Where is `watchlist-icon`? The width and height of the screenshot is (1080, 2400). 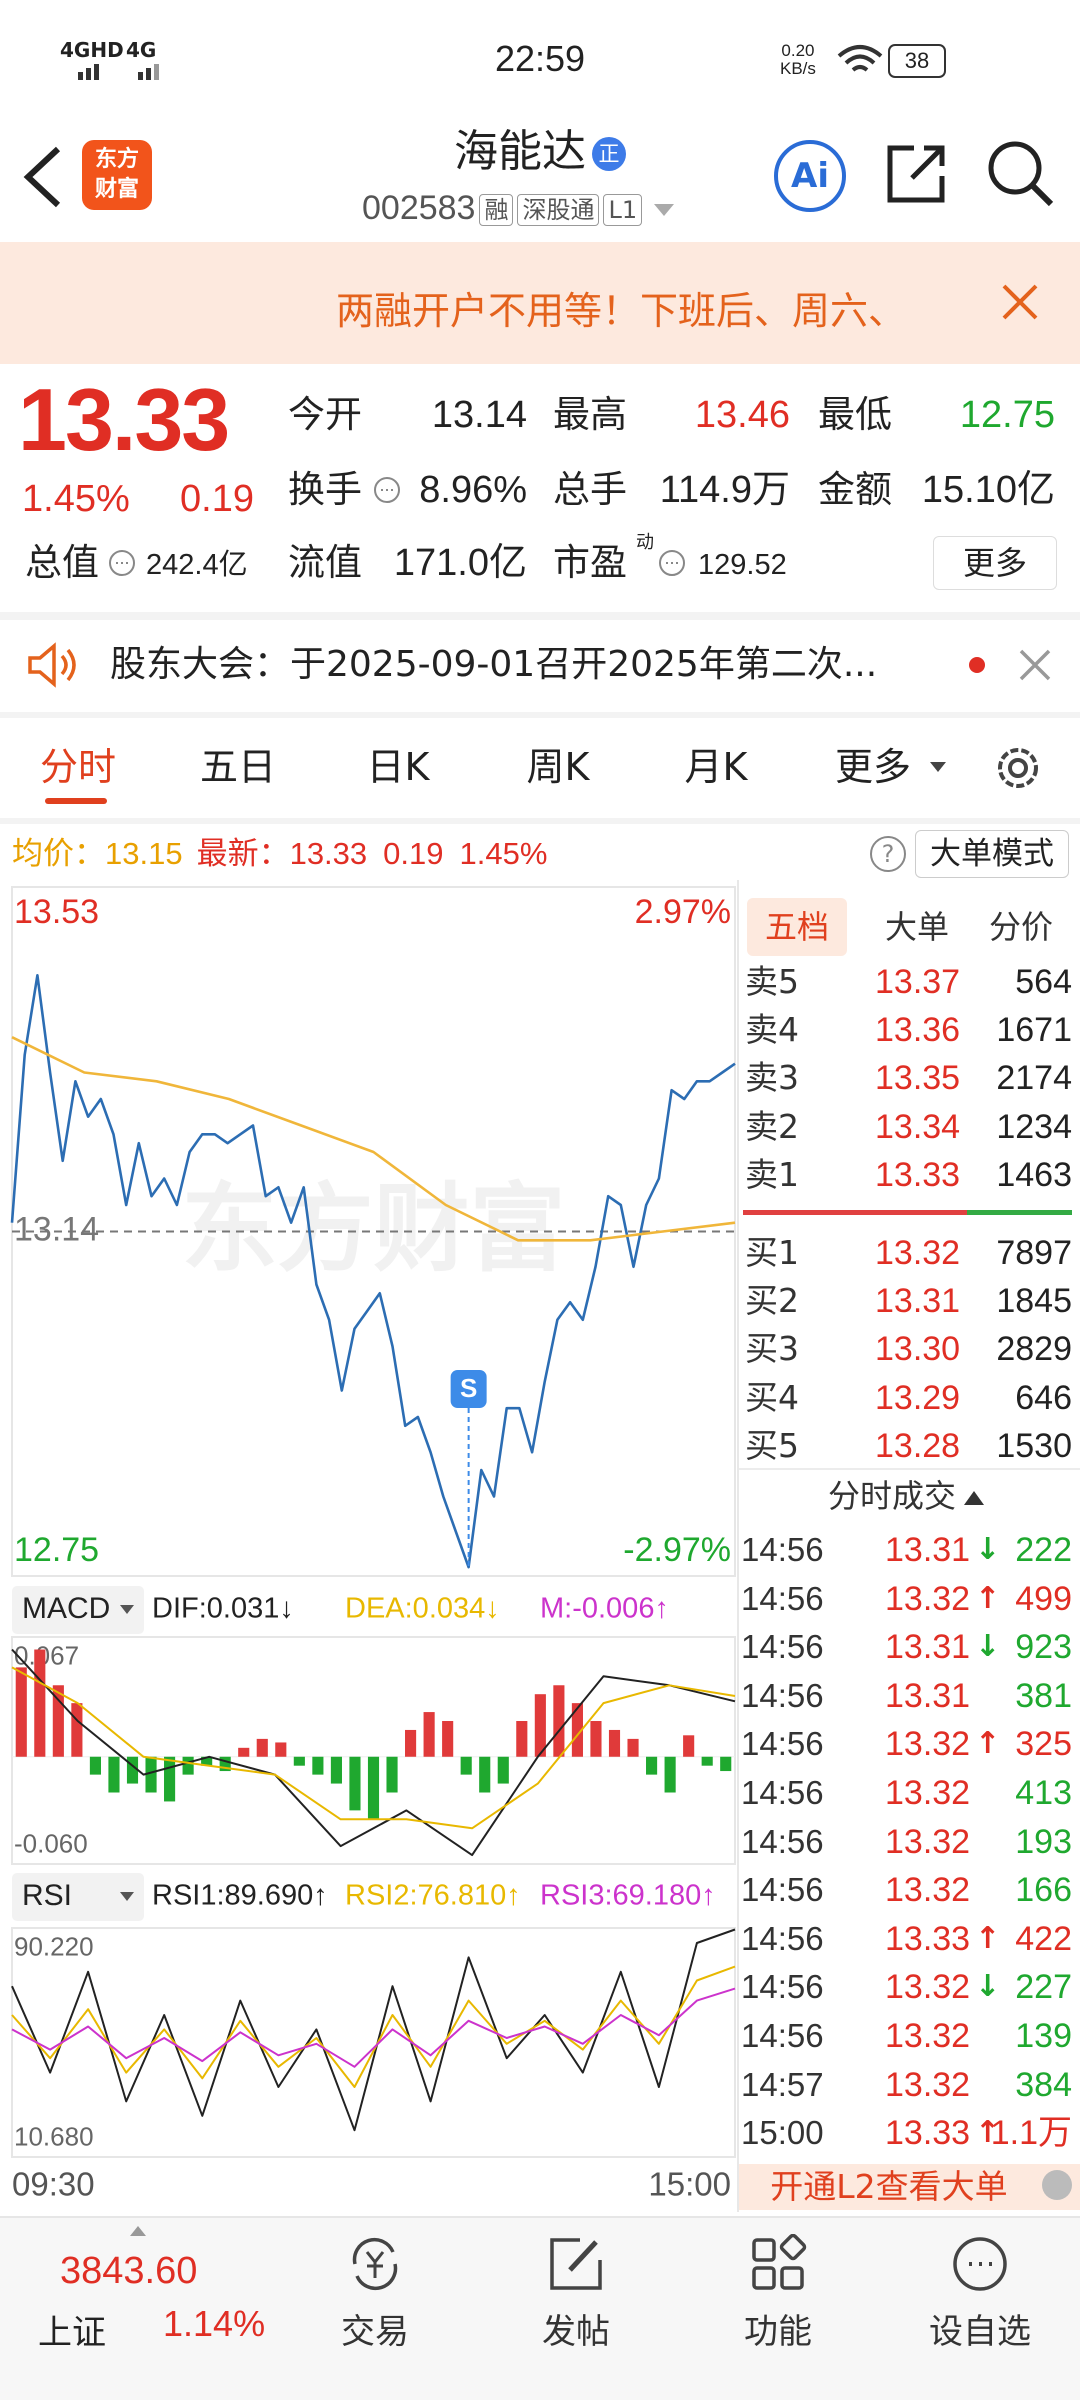
watchlist-icon is located at coordinates (980, 2264).